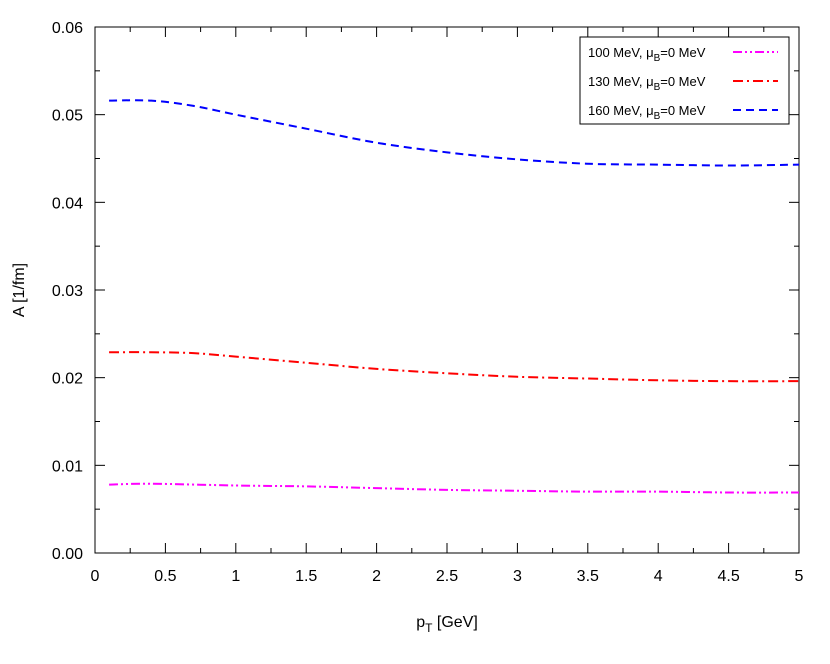 Image resolution: width=830 pixels, height=664 pixels. Describe the element at coordinates (658, 576) in the screenshot. I see `x-tick-label: 4` at that location.